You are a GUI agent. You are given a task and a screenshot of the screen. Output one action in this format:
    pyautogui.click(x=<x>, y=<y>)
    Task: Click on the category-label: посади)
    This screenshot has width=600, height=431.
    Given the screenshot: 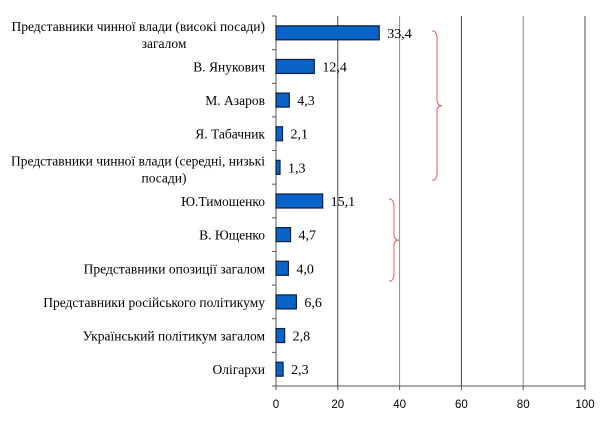 What is the action you would take?
    pyautogui.click(x=163, y=177)
    